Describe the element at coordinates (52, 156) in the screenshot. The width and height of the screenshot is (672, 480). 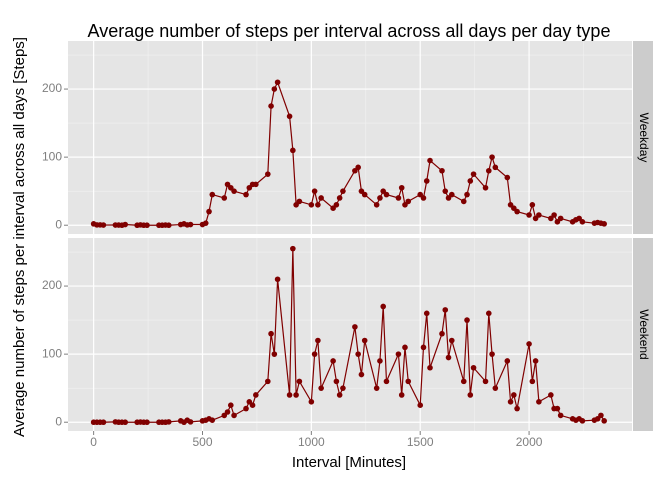
I see `y-tick-label: 100` at that location.